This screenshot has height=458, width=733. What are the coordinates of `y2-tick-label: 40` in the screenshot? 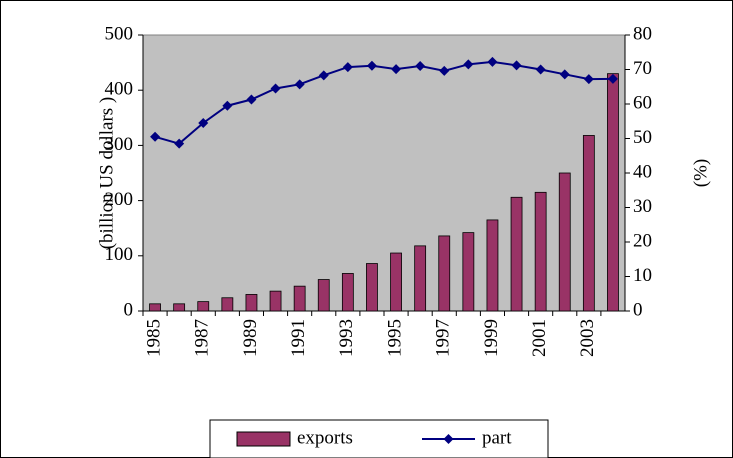 It's located at (642, 171).